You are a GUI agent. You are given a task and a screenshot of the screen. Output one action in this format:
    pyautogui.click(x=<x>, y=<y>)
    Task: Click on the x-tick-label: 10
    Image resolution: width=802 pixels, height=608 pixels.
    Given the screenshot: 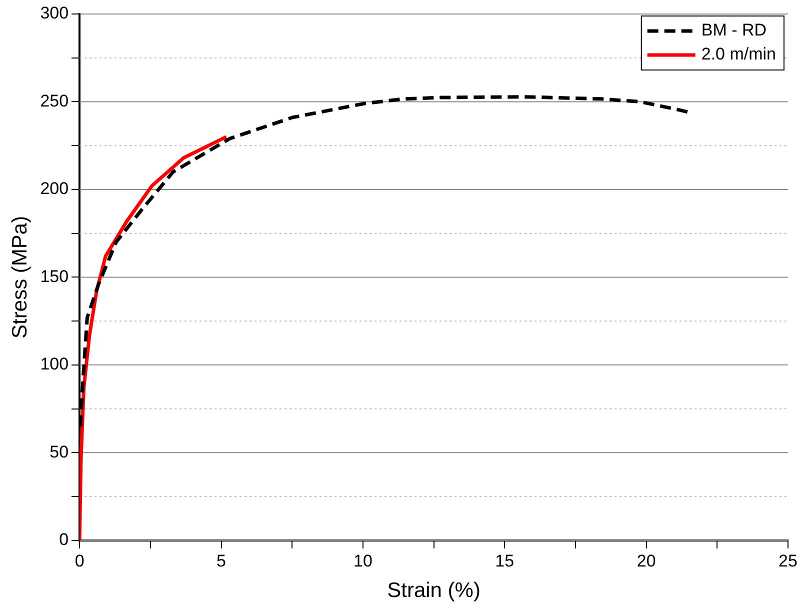 What is the action you would take?
    pyautogui.click(x=362, y=560)
    